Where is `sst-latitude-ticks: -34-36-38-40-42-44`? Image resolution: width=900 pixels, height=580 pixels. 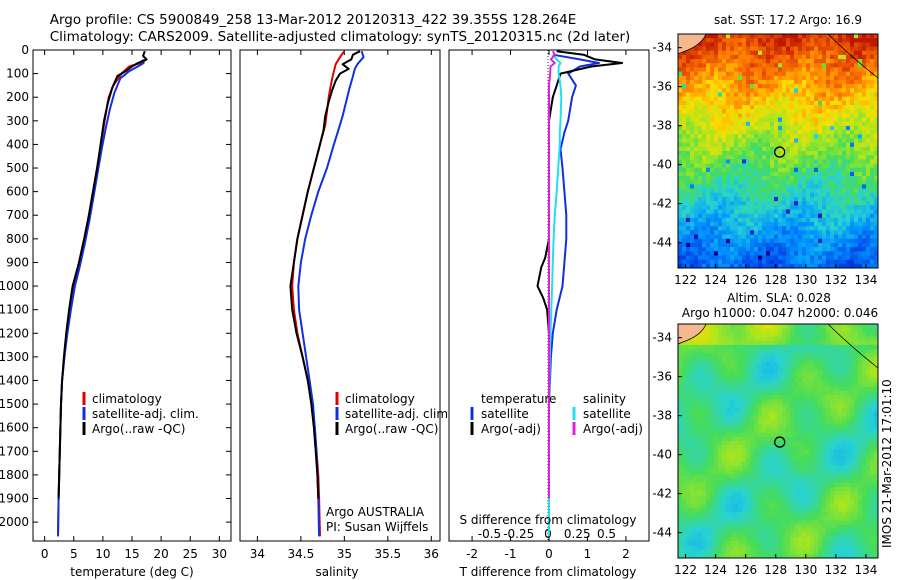
sst-latitude-ticks: -34-36-38-40-42-44 is located at coordinates (667, 145).